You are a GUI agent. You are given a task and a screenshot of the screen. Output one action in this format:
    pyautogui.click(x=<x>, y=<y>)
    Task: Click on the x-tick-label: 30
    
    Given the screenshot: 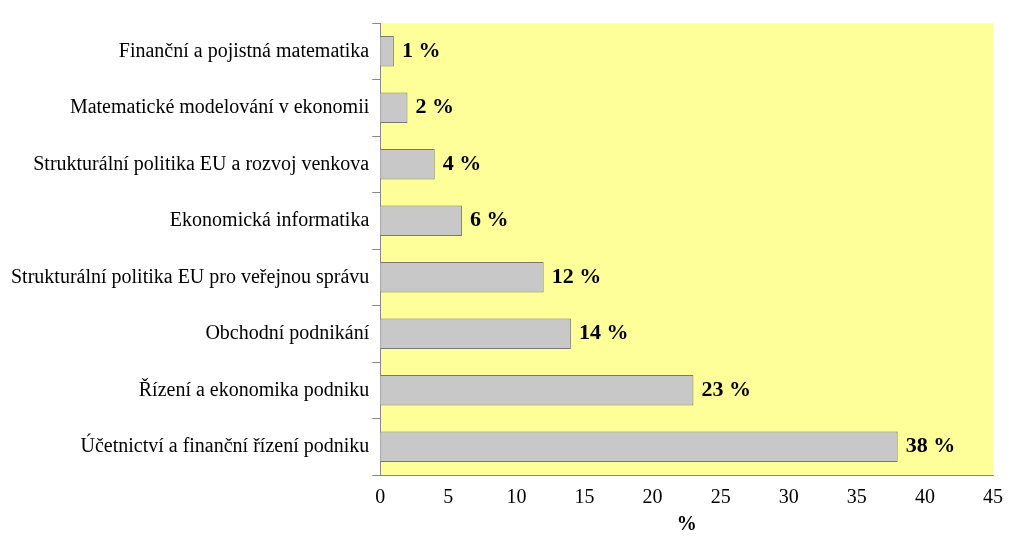 What is the action you would take?
    pyautogui.click(x=788, y=496)
    